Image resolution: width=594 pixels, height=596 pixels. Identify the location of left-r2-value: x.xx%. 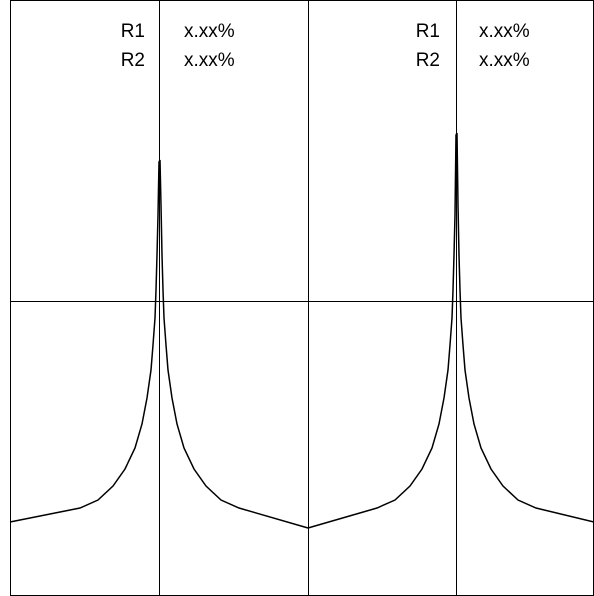
(209, 60).